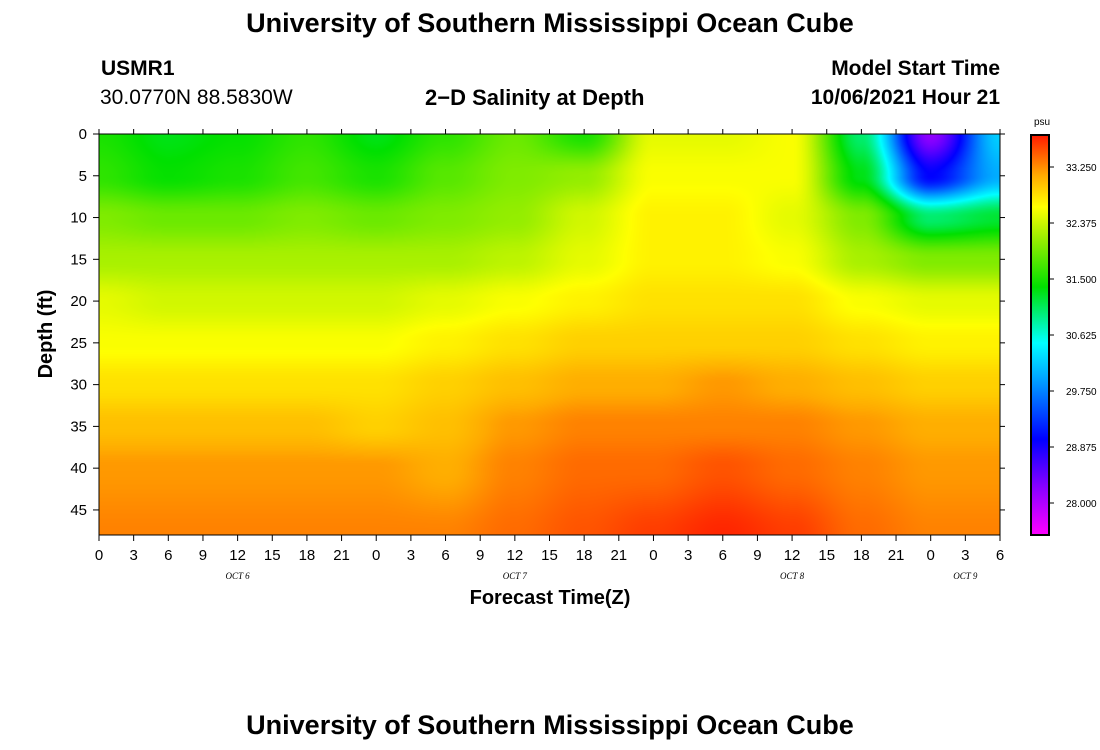 The image size is (1100, 750). What do you see at coordinates (78, 301) in the screenshot?
I see `y-tick-label: 20` at bounding box center [78, 301].